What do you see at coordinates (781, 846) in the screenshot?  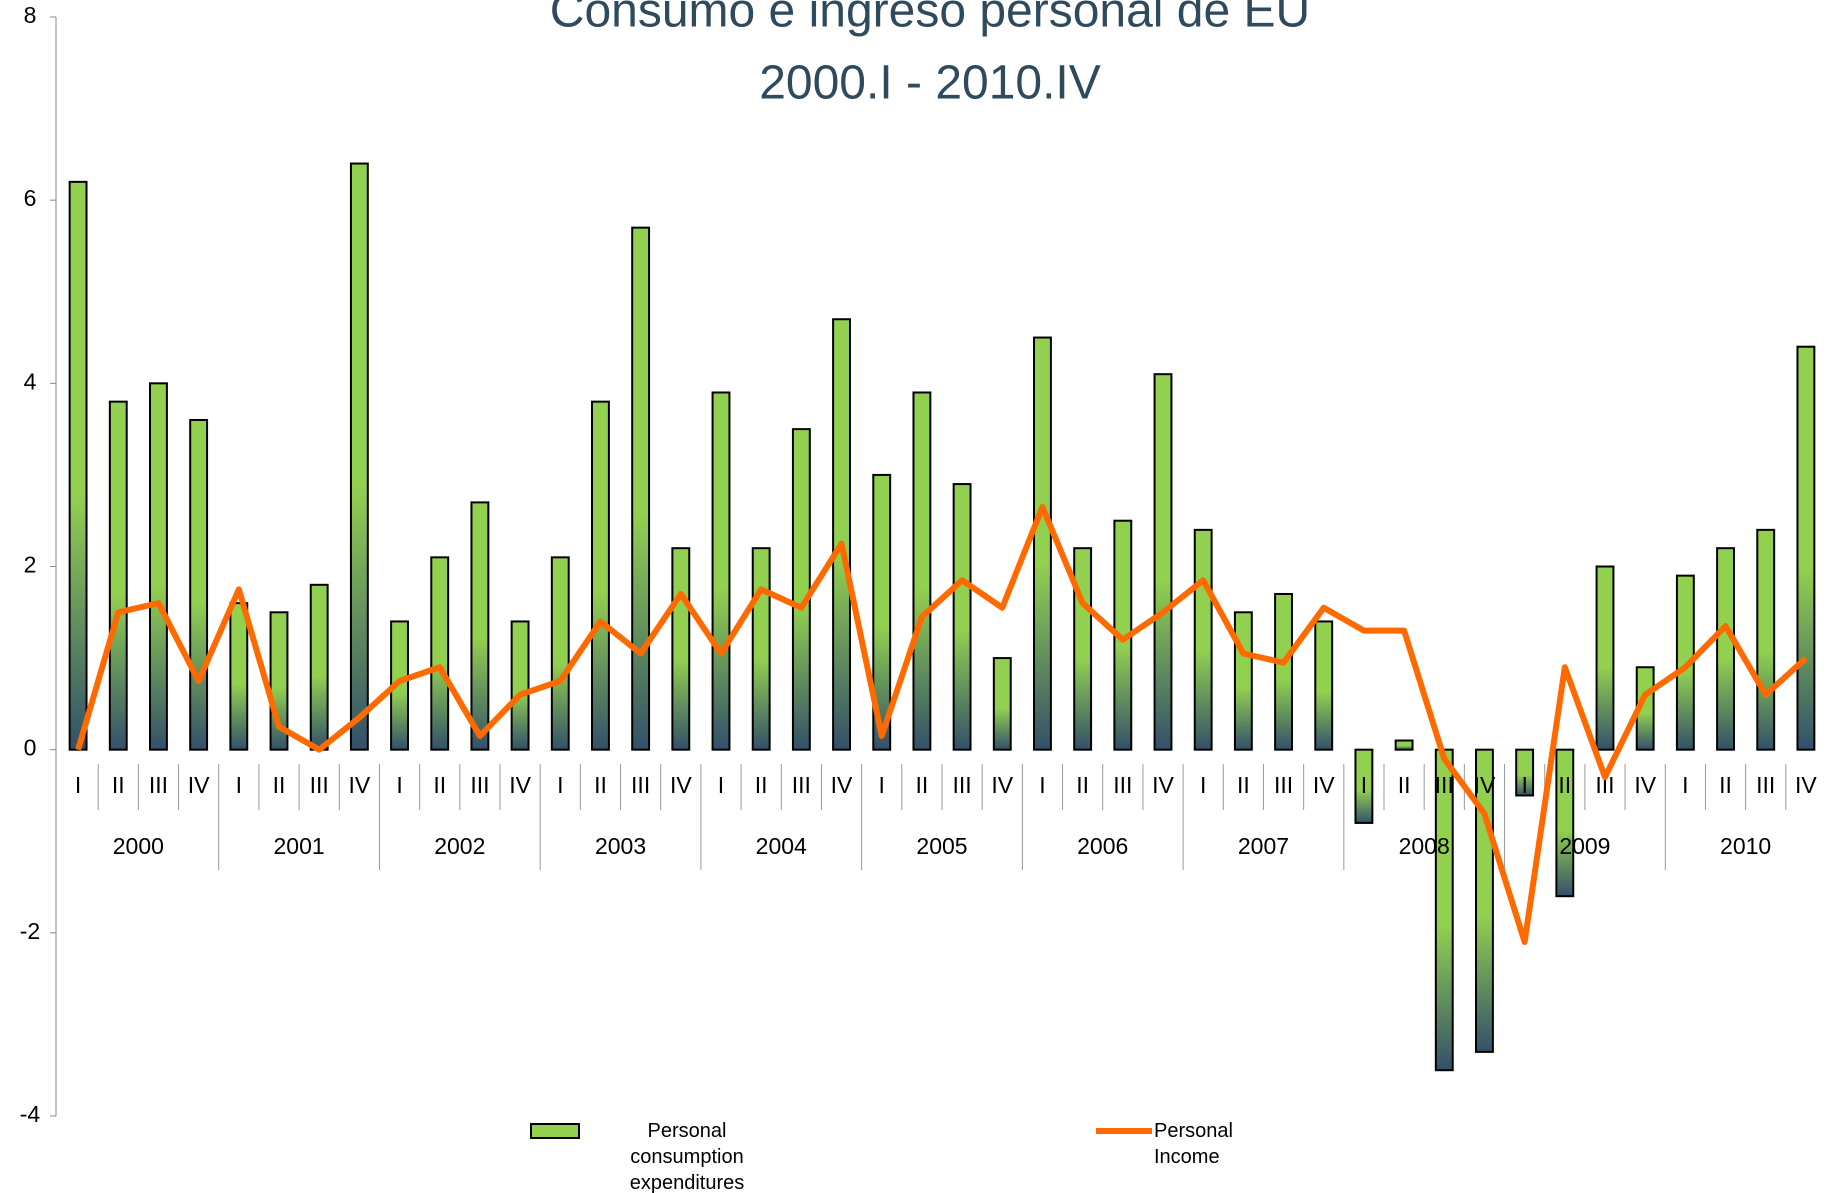 I see `group-label: 2004` at bounding box center [781, 846].